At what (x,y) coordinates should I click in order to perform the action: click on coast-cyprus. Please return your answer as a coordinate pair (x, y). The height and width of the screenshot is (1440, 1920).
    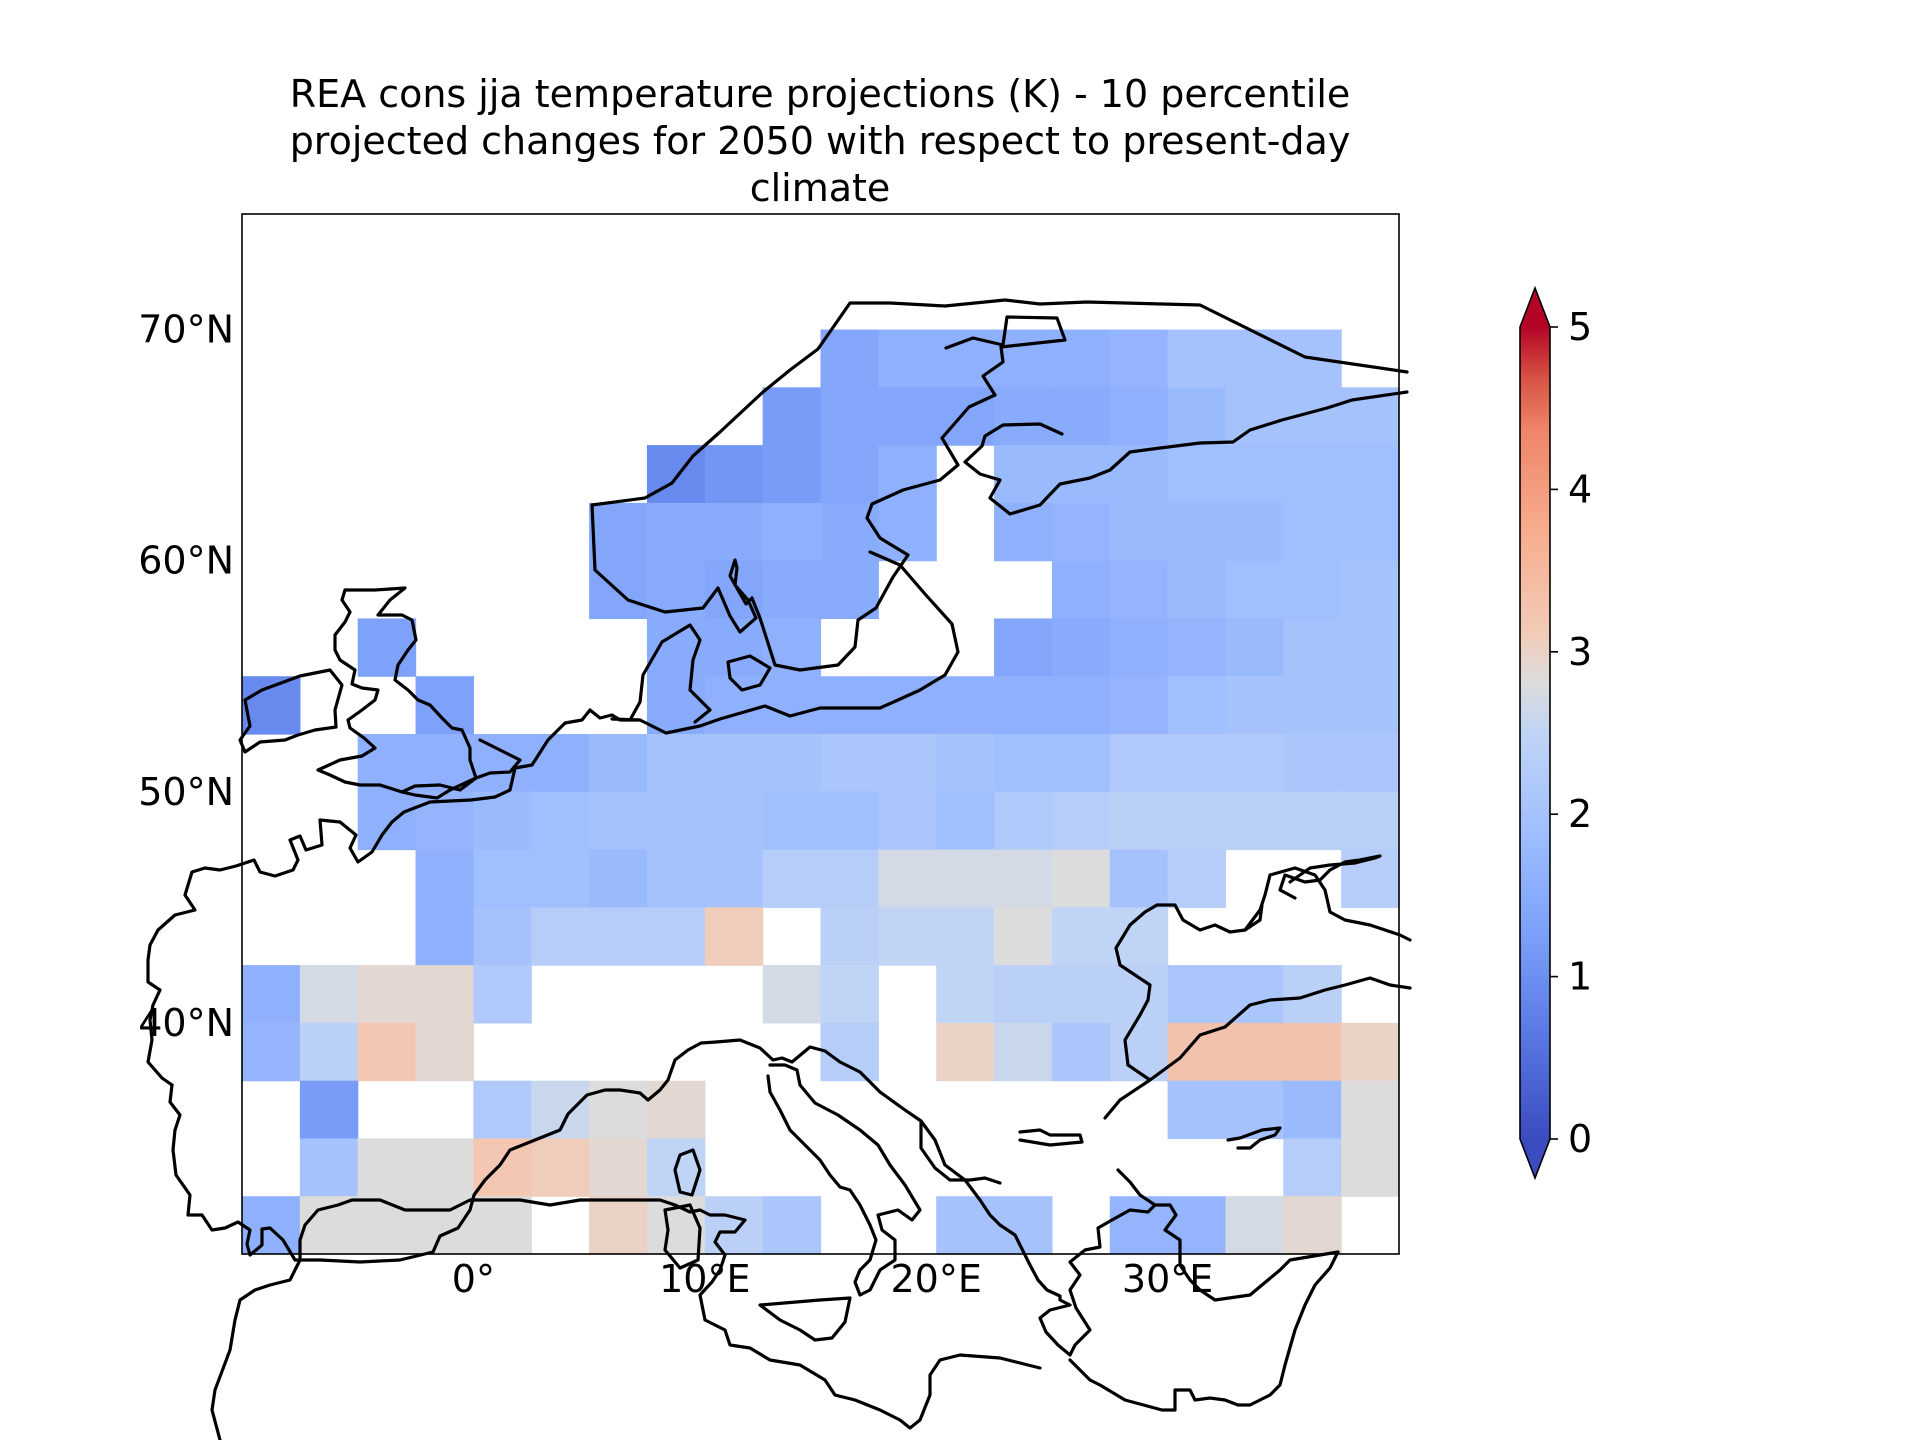
    Looking at the image, I should click on (1254, 1138).